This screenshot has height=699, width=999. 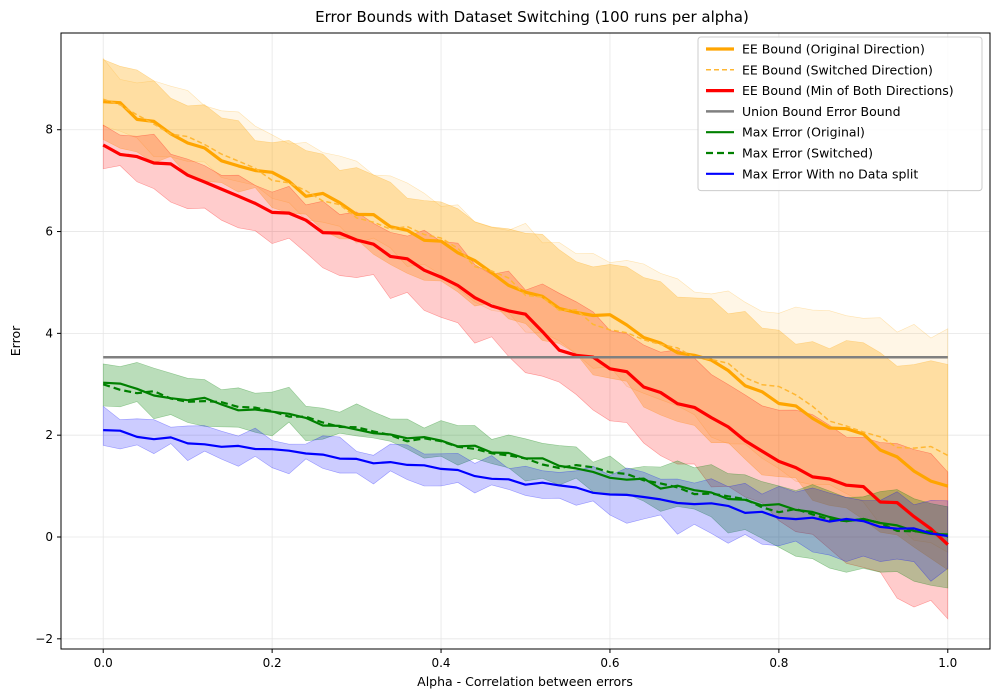 I want to click on y-tick-label: 2, so click(x=49, y=435).